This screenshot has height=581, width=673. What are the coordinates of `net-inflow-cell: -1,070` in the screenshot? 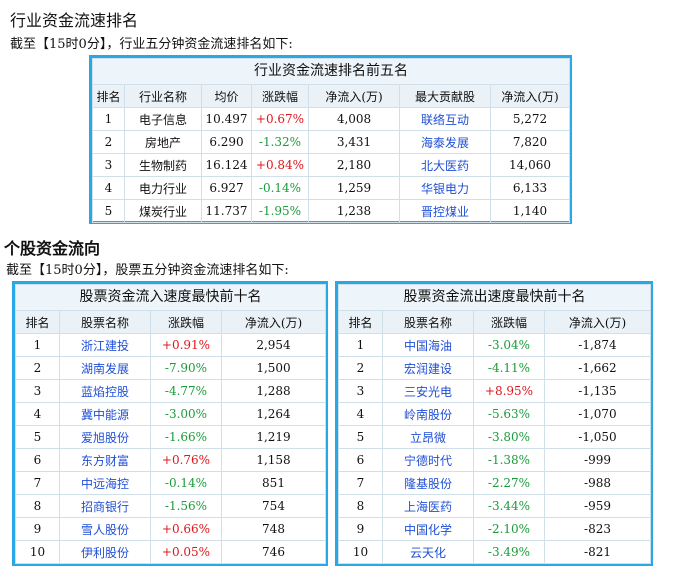 It's located at (597, 414).